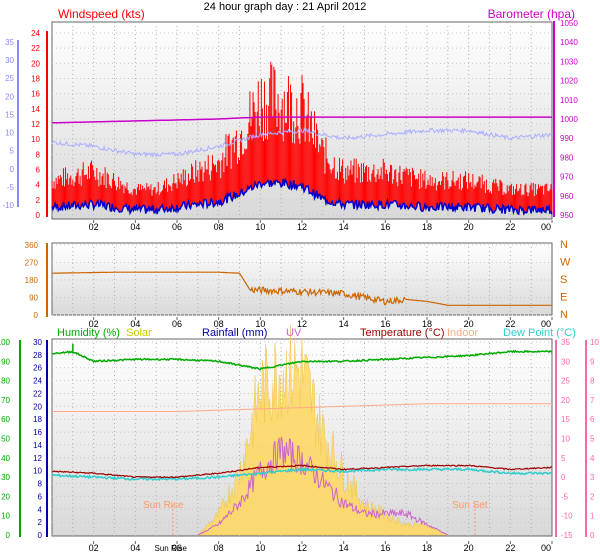 The image size is (600, 555). What do you see at coordinates (5, 342) in the screenshot?
I see `humidity-tick: 100` at bounding box center [5, 342].